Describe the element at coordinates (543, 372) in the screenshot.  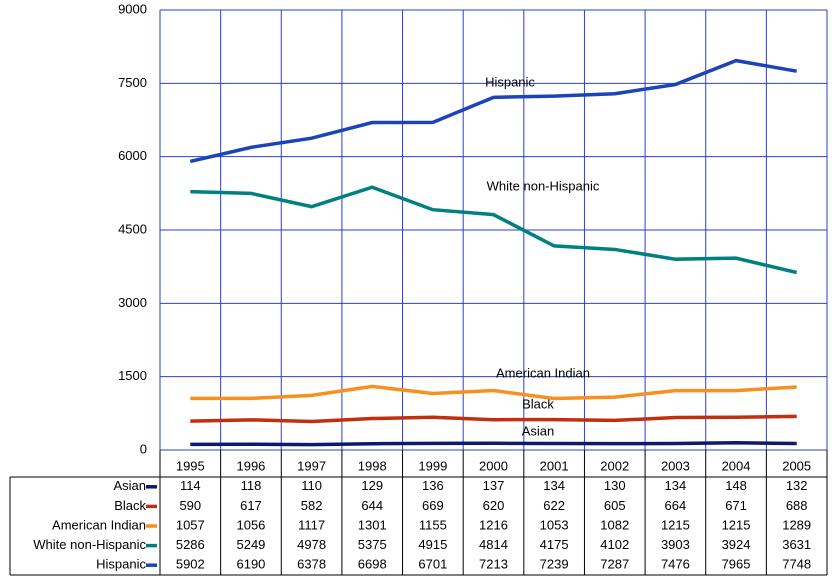
I see `line-label: American Indian` at that location.